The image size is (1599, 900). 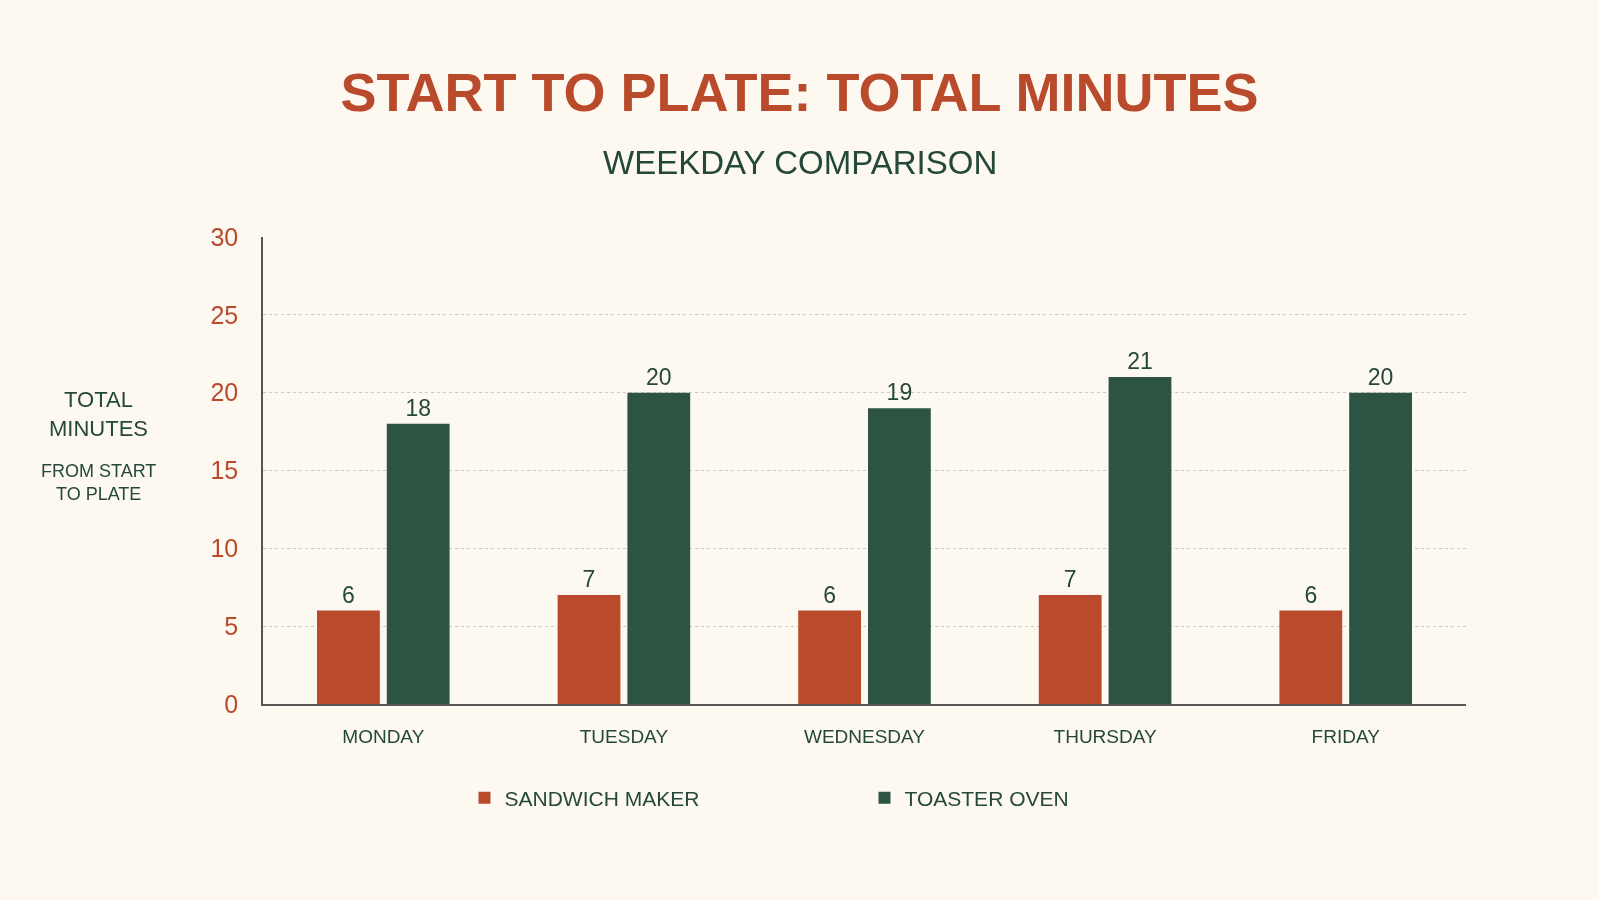 I want to click on x-tick-label: THURSDAY, so click(x=1105, y=736).